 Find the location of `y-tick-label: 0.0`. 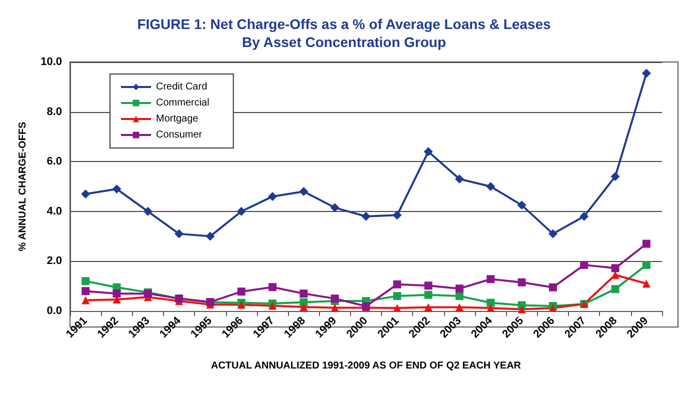

y-tick-label: 0.0 is located at coordinates (54, 311).